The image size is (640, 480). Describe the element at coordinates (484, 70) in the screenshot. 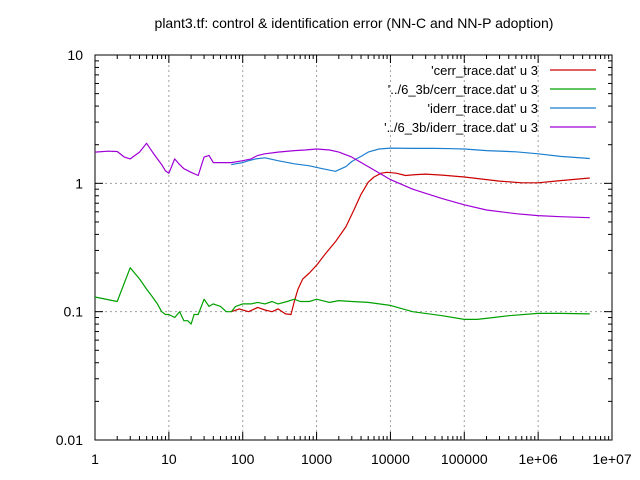

I see `legend-label-1: 'cerr_trace.dat' u 3` at that location.